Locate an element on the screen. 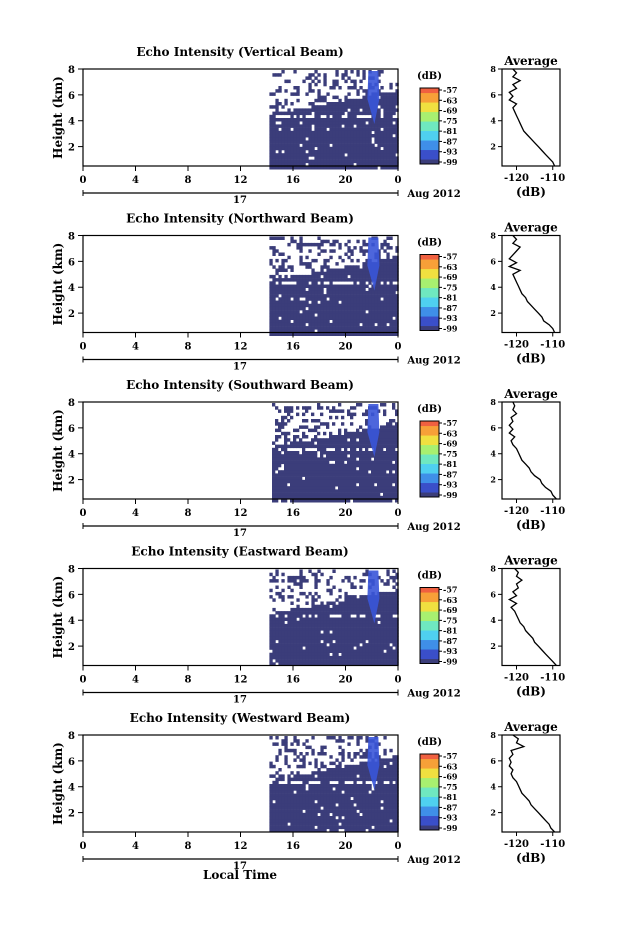 The height and width of the screenshot is (929, 617). colorbar-band is located at coordinates (429, 267).